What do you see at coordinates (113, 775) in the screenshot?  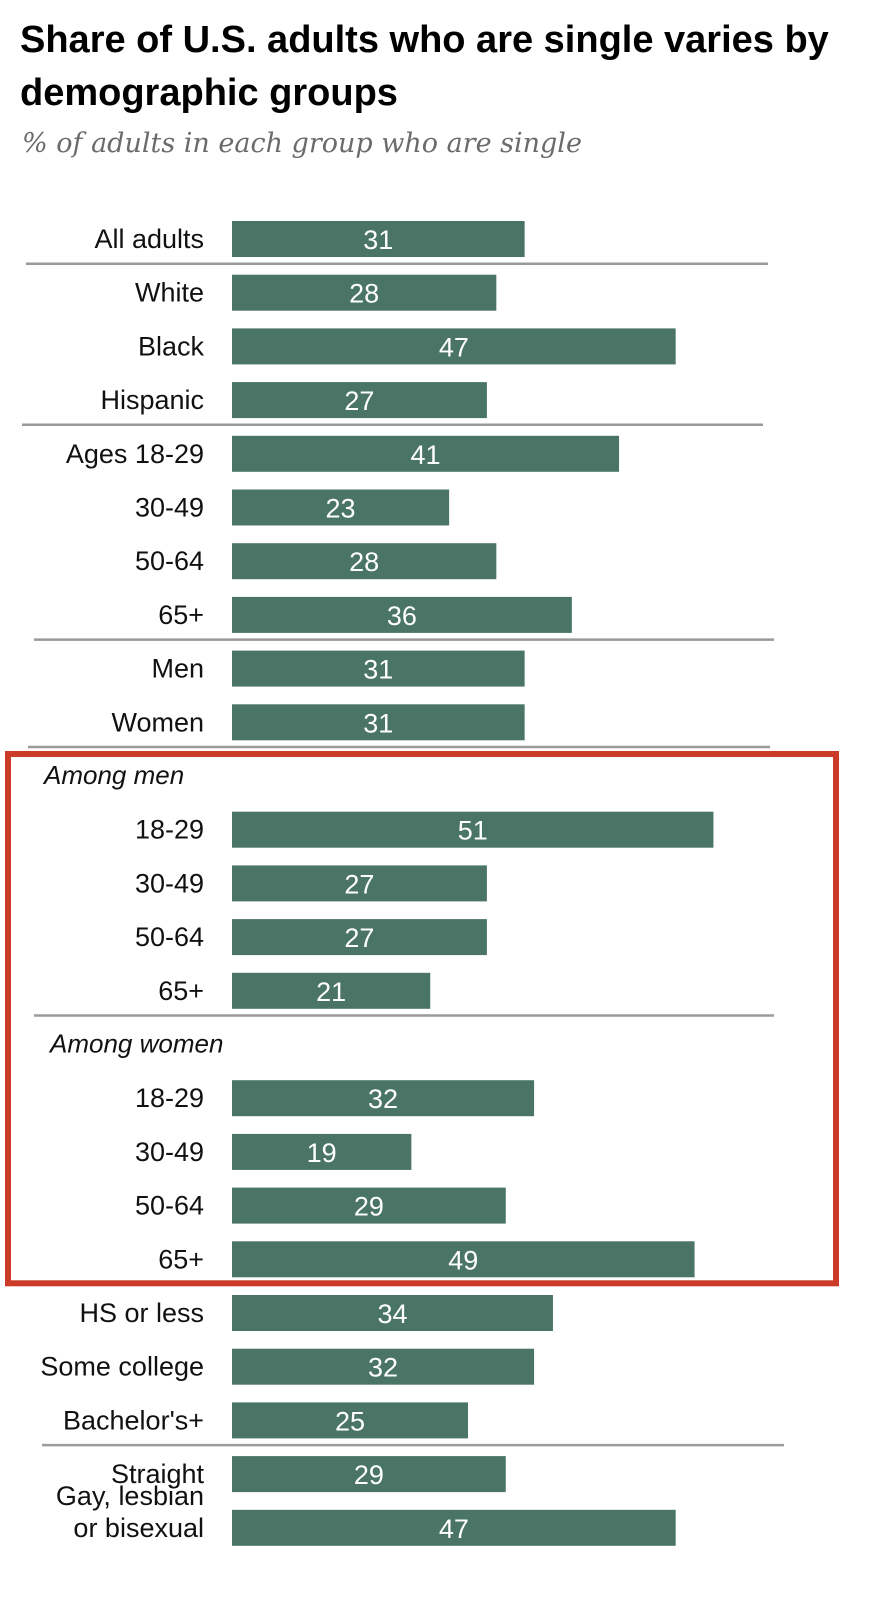 I see `group-heading-among-men: Among men` at bounding box center [113, 775].